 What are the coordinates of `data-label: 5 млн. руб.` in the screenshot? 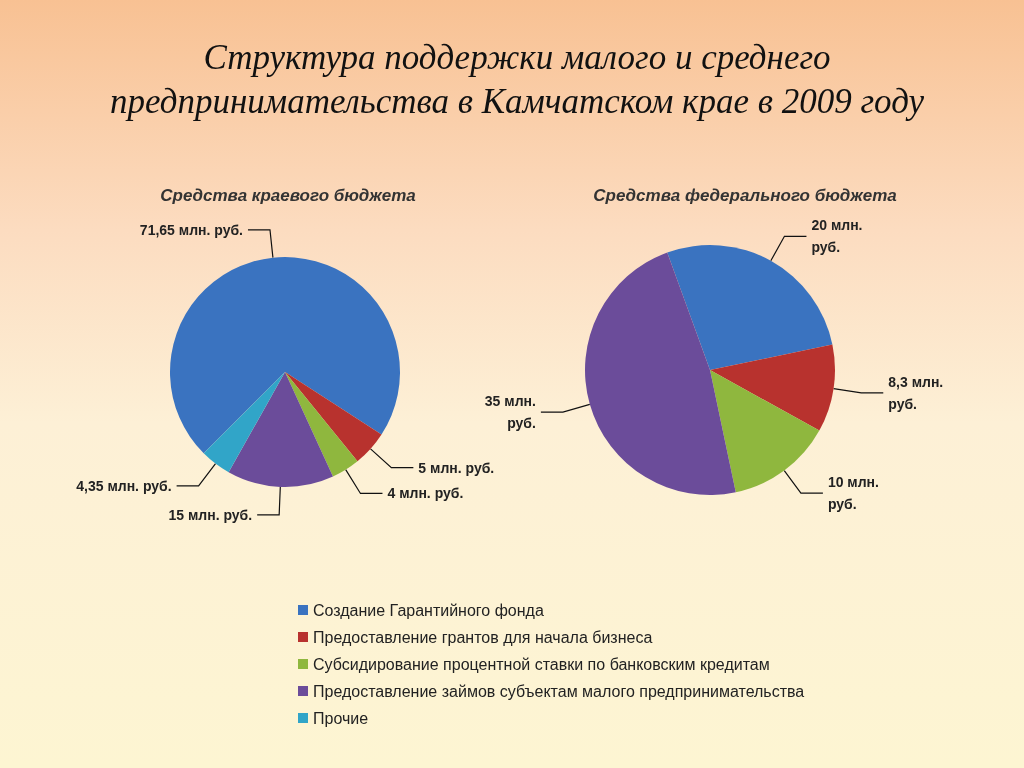 It's located at (456, 467).